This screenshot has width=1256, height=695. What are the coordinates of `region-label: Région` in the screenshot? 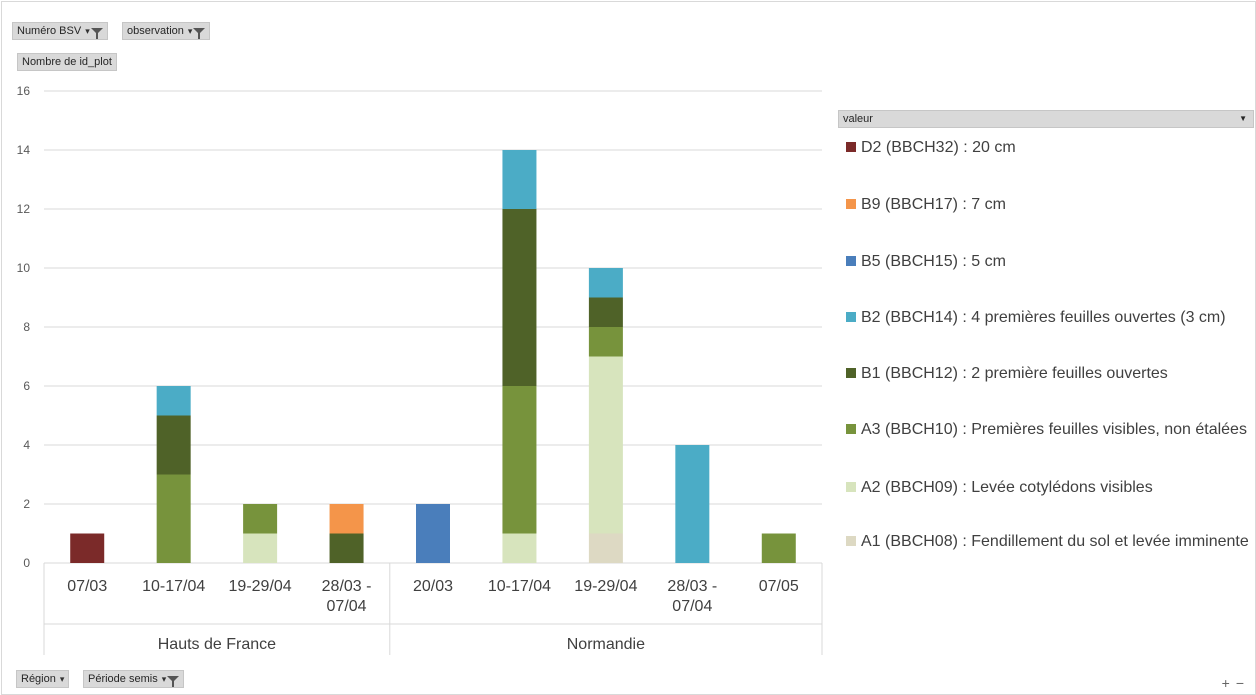 It's located at (38, 679).